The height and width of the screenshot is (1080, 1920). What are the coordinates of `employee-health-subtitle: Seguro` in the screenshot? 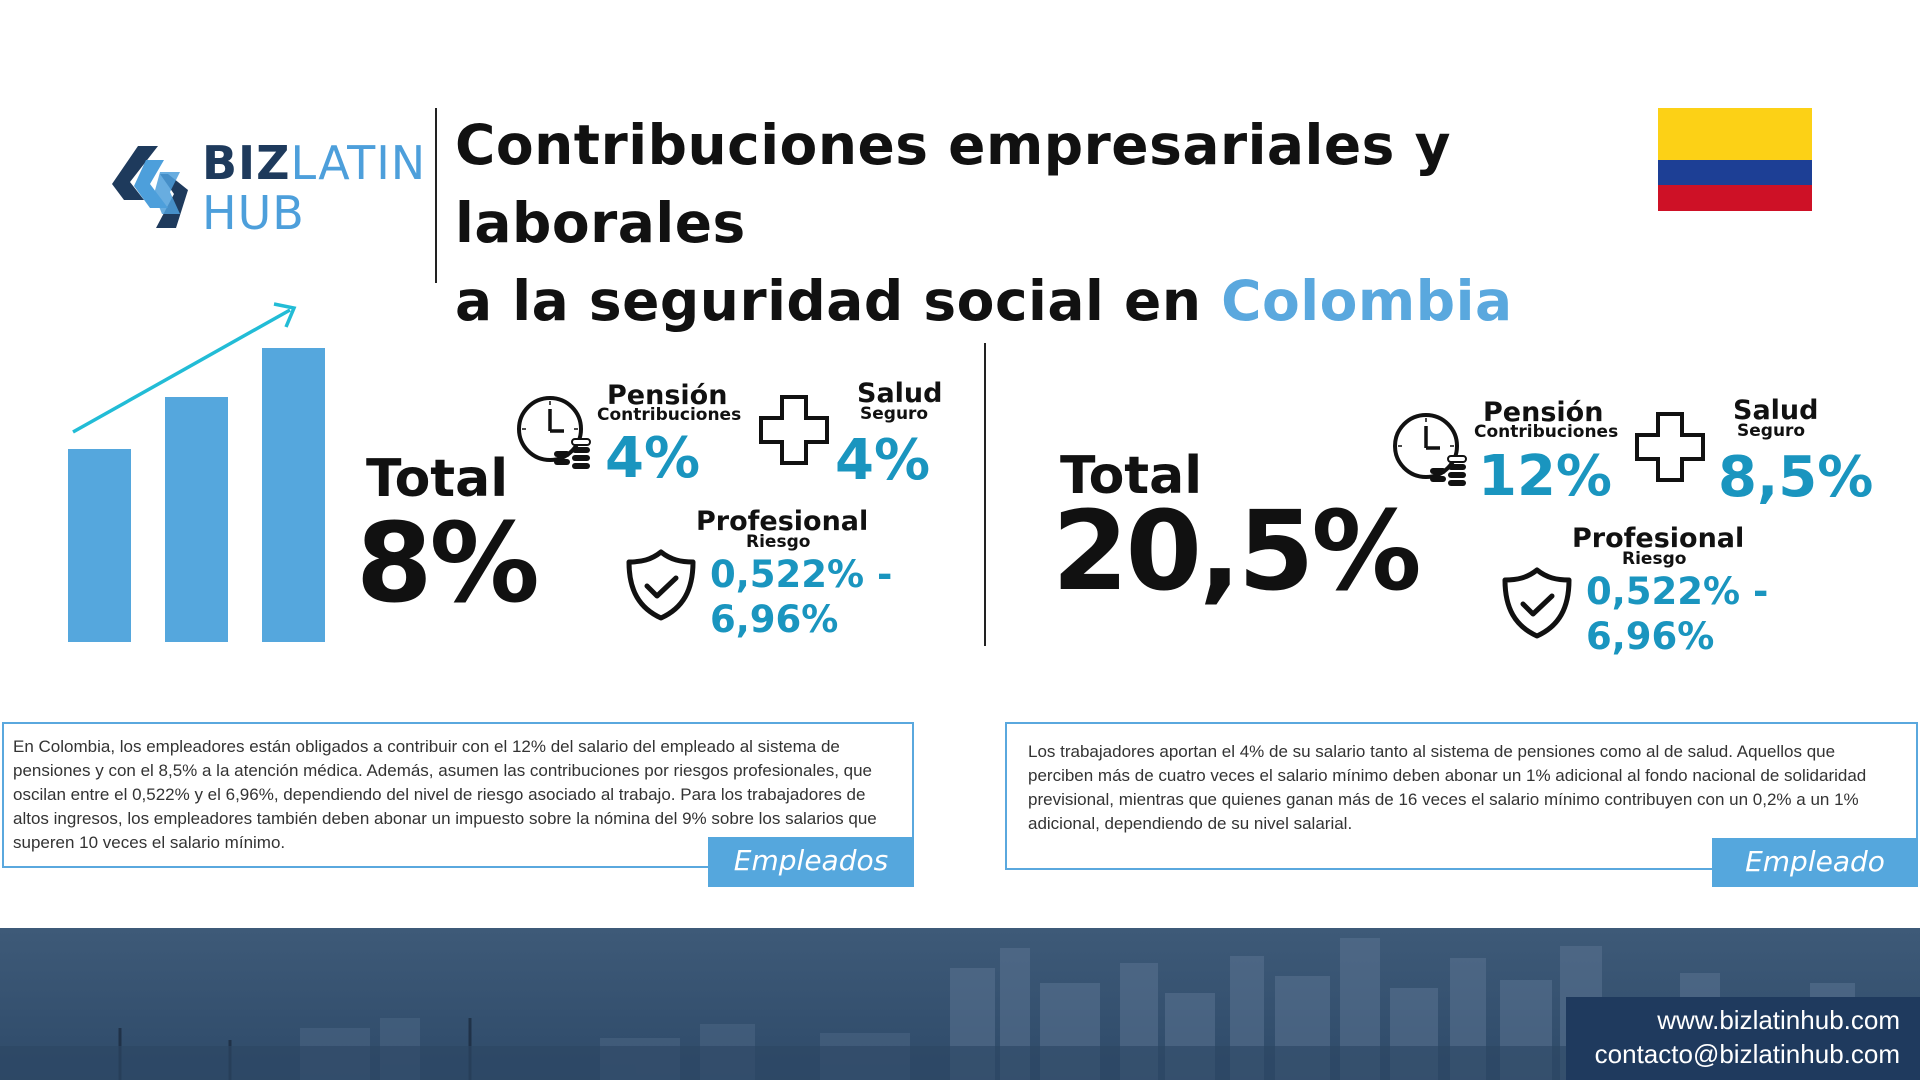 It's located at (1771, 431).